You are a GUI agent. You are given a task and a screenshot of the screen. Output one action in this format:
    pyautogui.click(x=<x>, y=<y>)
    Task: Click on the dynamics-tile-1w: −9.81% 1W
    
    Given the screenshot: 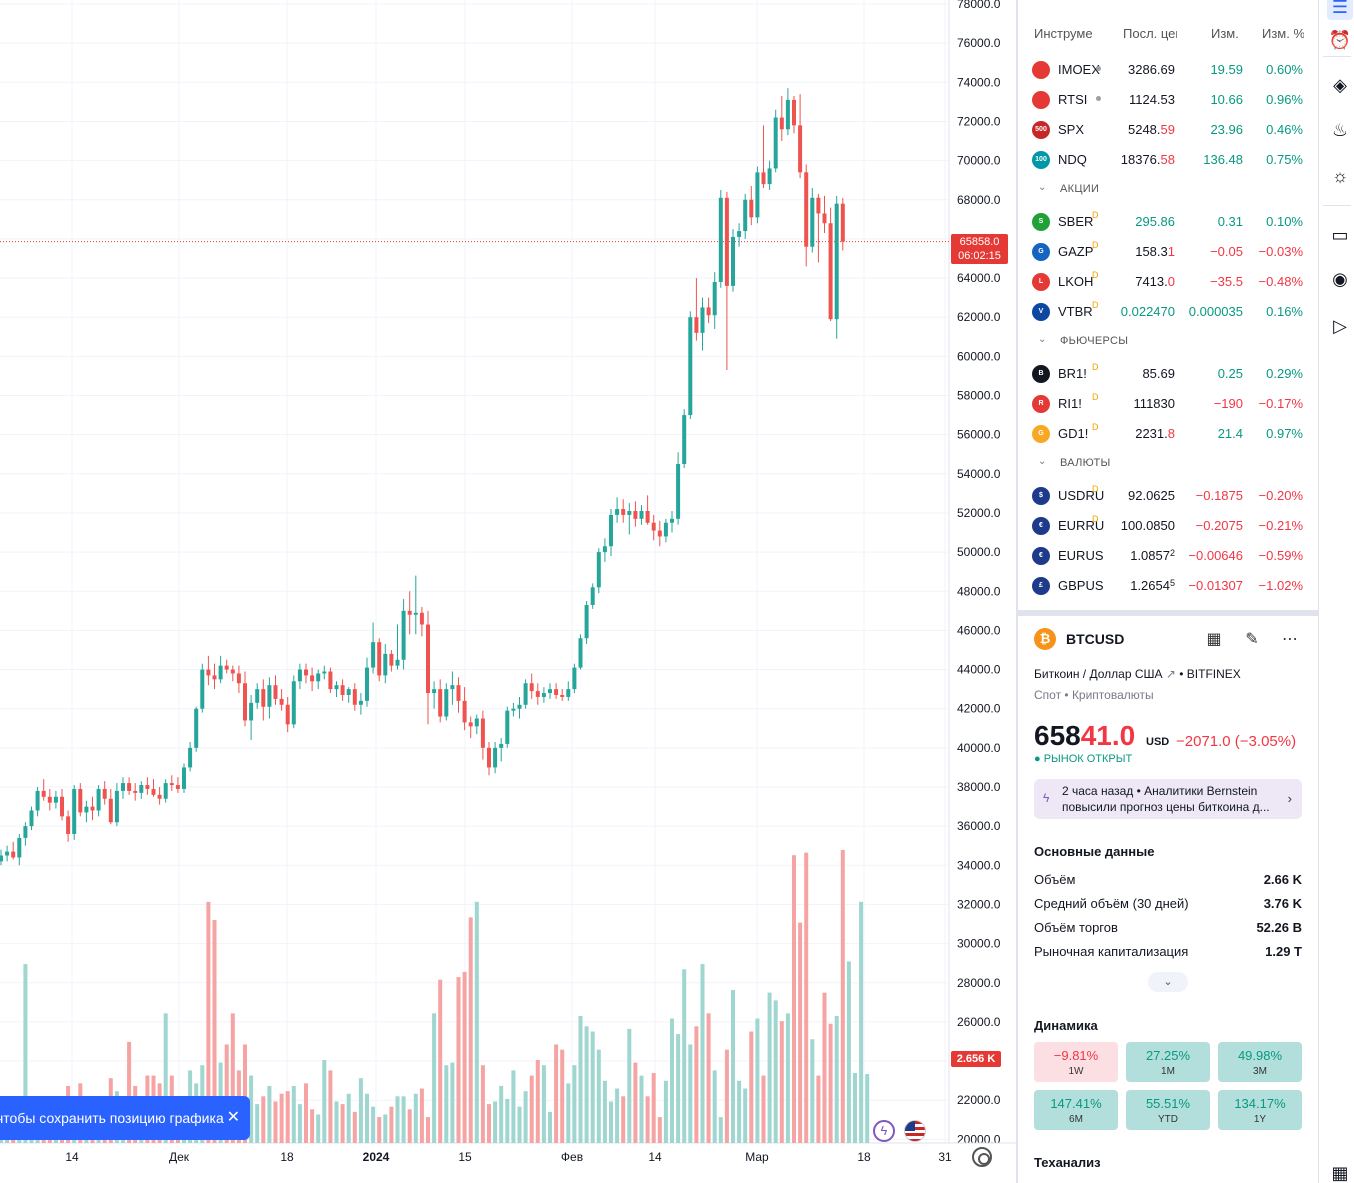 What is the action you would take?
    pyautogui.click(x=1076, y=1062)
    